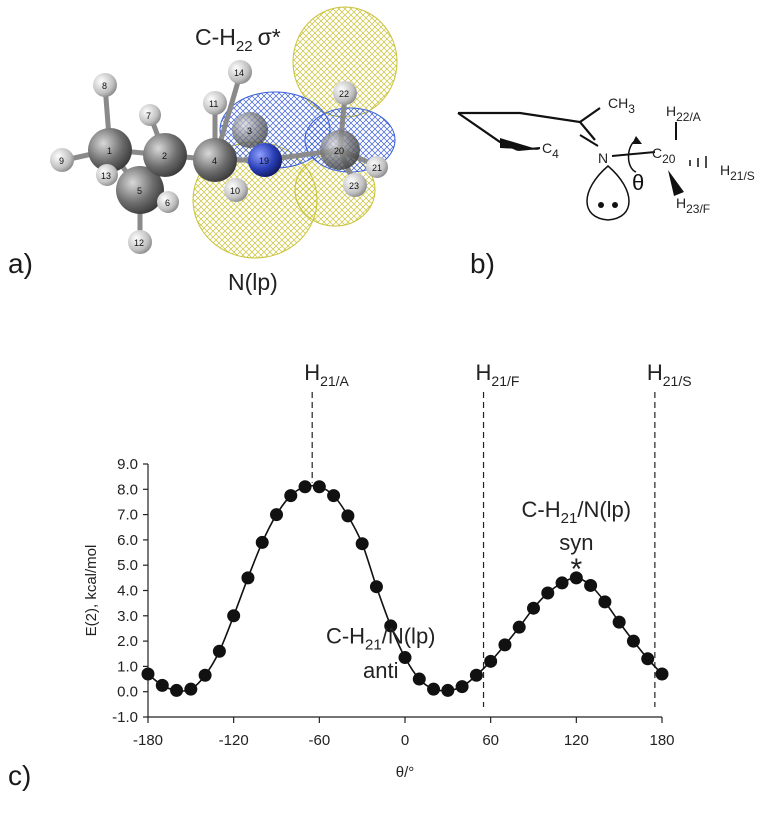  Describe the element at coordinates (107, 175) in the screenshot. I see `atom-h13` at that location.